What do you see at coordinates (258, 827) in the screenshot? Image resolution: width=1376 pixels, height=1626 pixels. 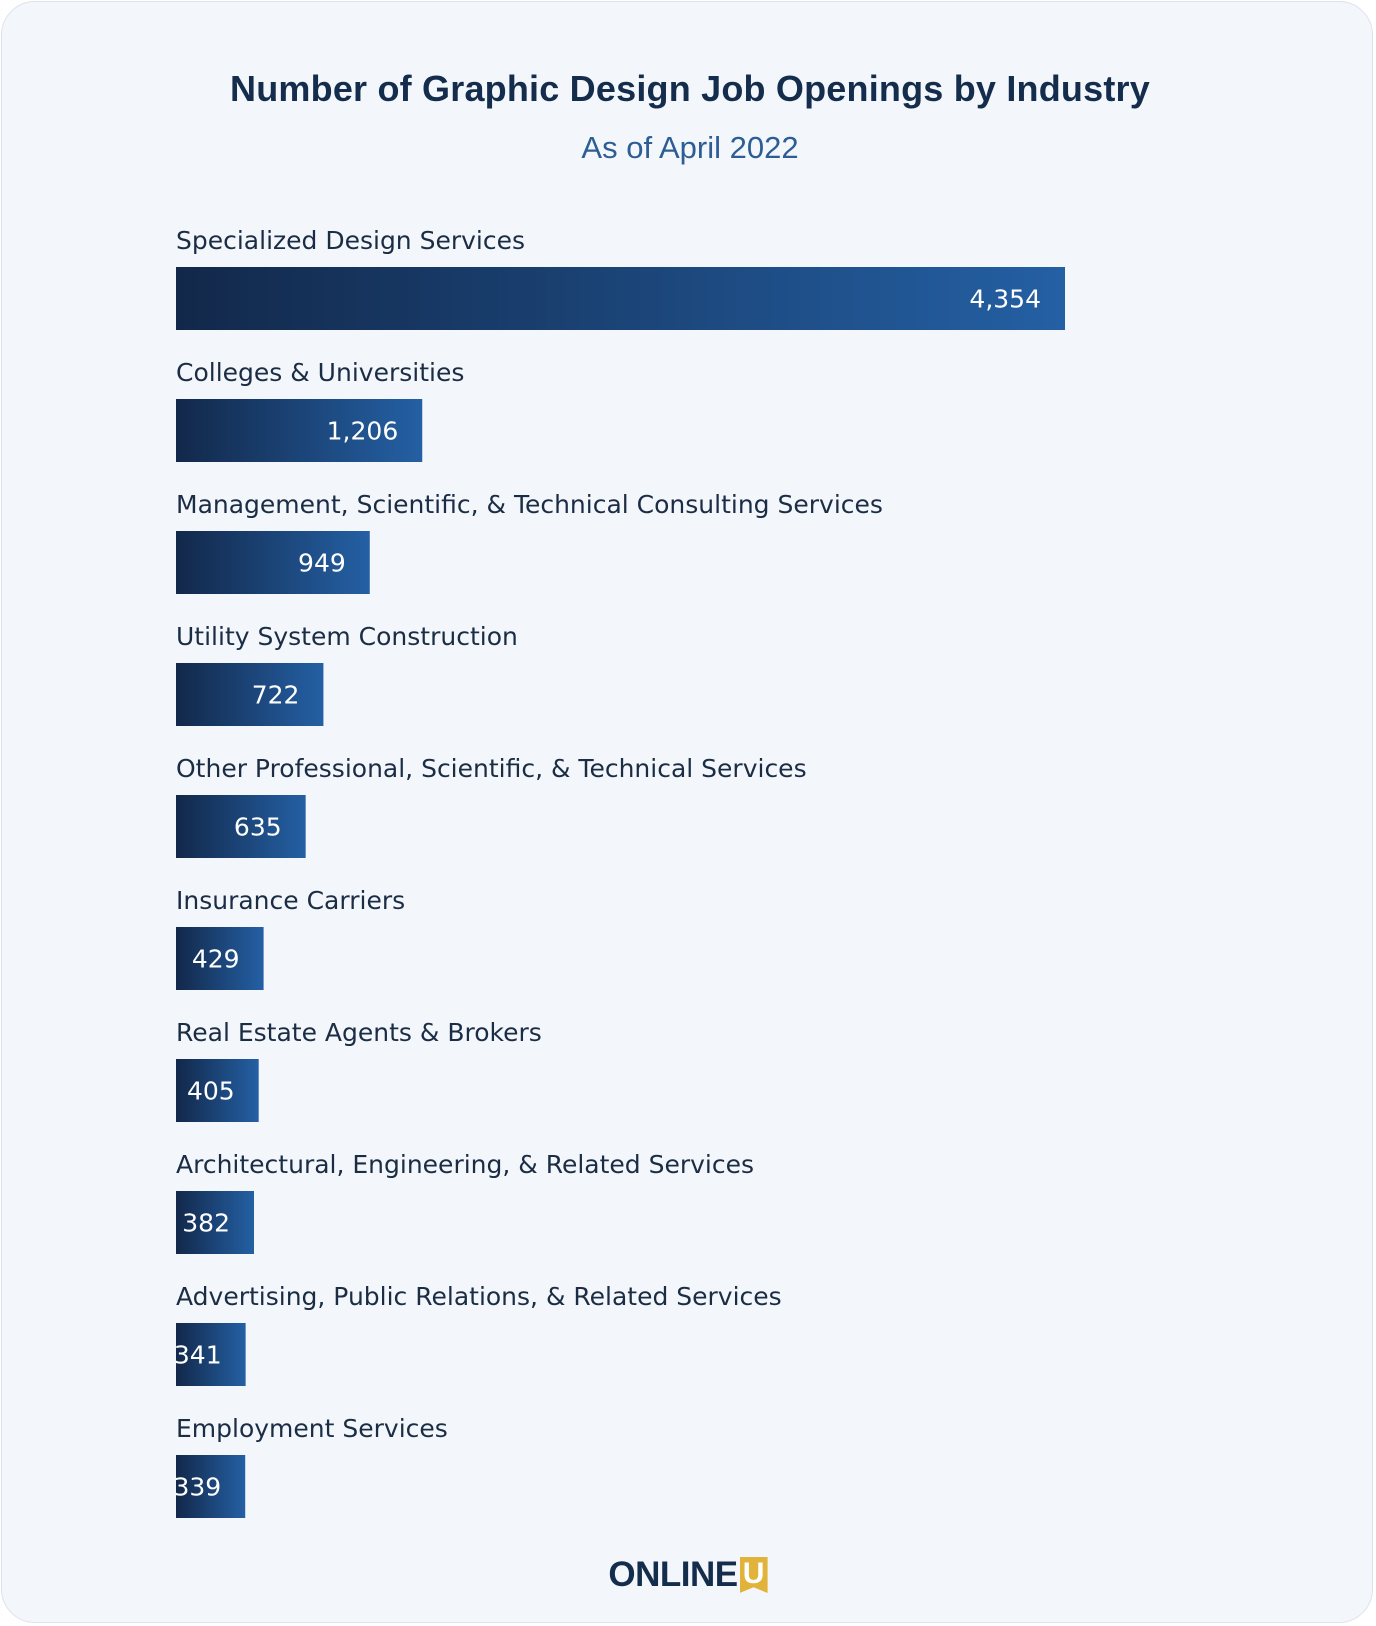 I see `bar-value-label: 635` at bounding box center [258, 827].